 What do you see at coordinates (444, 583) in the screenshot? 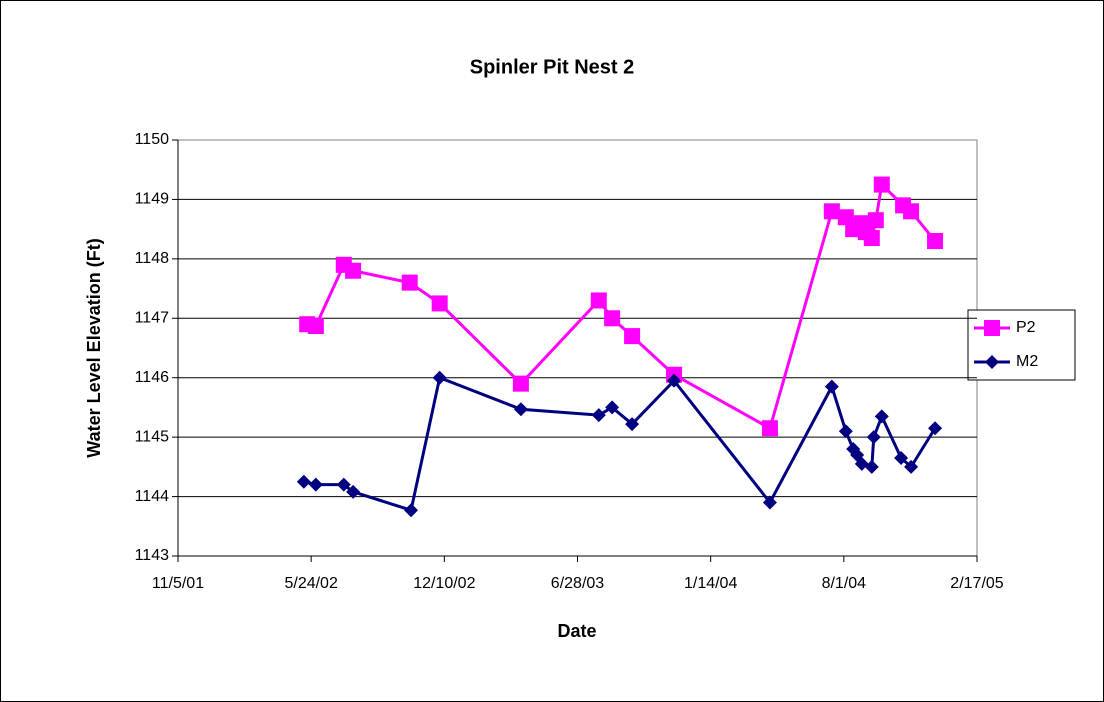
I see `x-tick-label: 12/10/02` at bounding box center [444, 583].